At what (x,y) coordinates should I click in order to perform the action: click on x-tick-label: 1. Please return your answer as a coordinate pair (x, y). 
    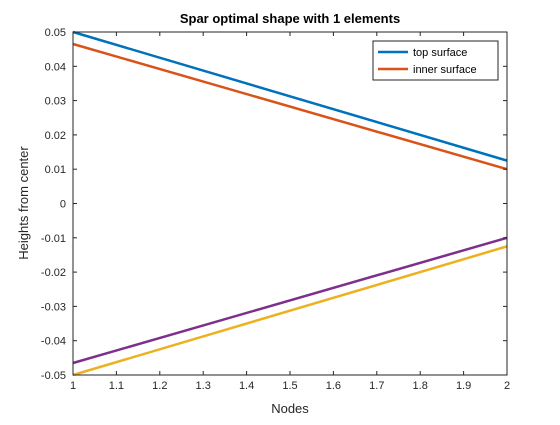
    Looking at the image, I should click on (73, 386).